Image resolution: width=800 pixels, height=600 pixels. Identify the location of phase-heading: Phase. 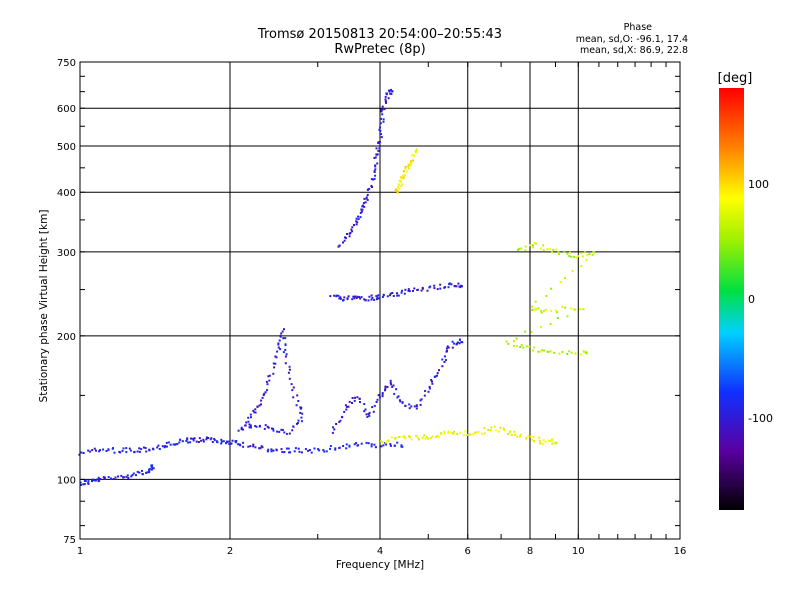
(637, 27).